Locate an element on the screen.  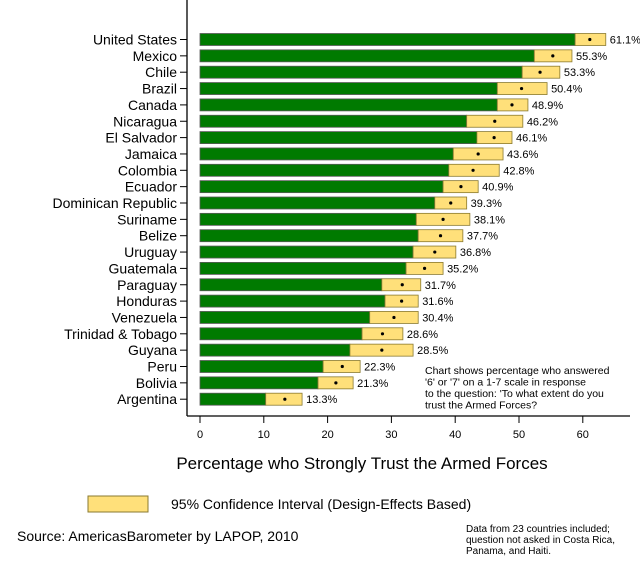
category-label-1: Mexico is located at coordinates (155, 56).